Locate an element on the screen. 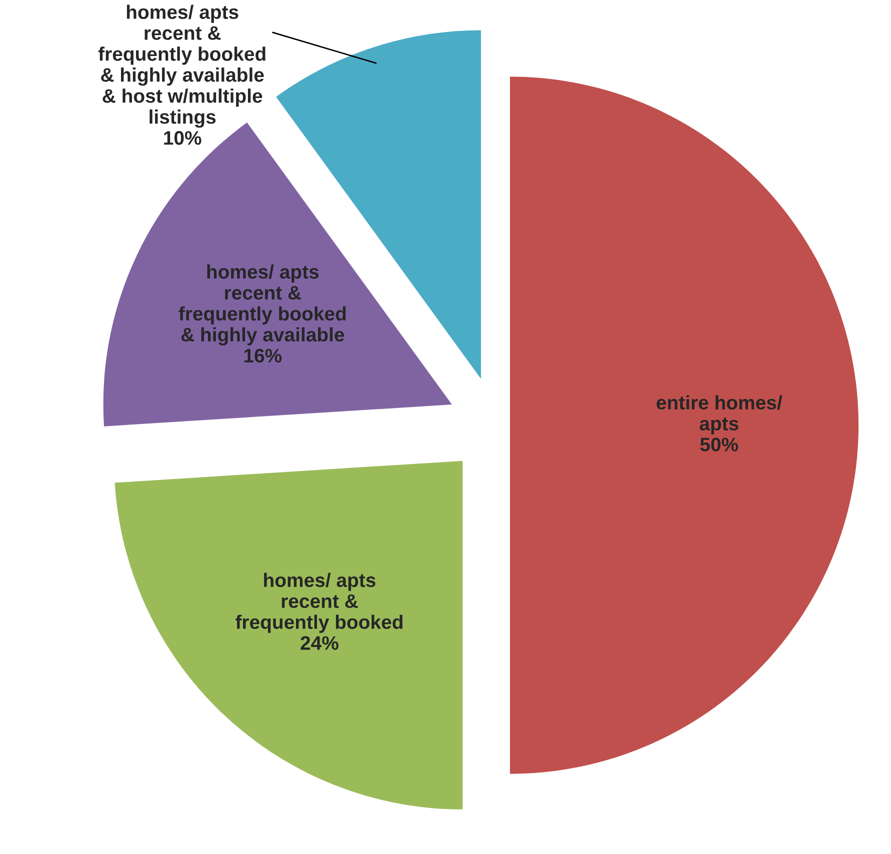 This screenshot has width=891, height=854. slice-label: entire homes/ apts is located at coordinates (719, 414).